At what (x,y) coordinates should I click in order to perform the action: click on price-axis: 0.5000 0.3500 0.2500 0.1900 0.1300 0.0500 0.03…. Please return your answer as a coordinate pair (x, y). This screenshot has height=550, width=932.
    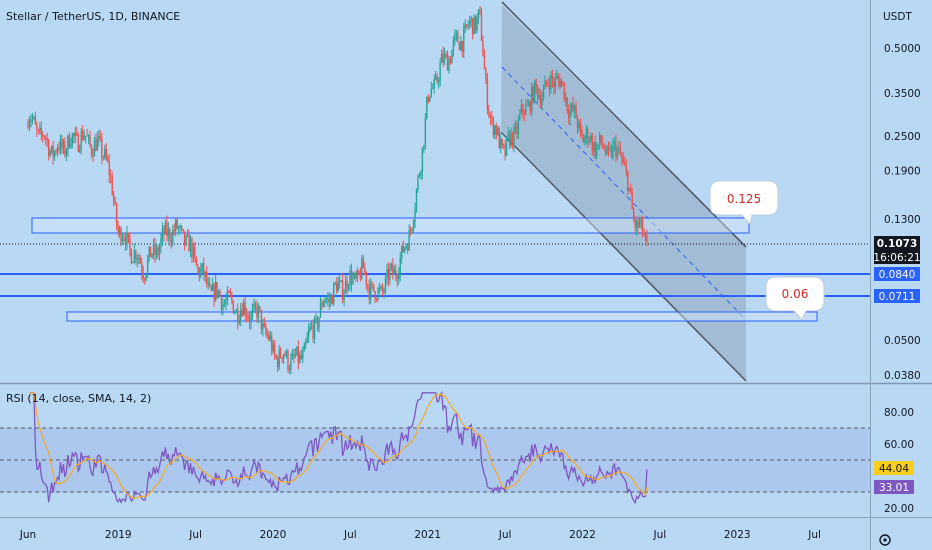
    Looking at the image, I should click on (902, 212).